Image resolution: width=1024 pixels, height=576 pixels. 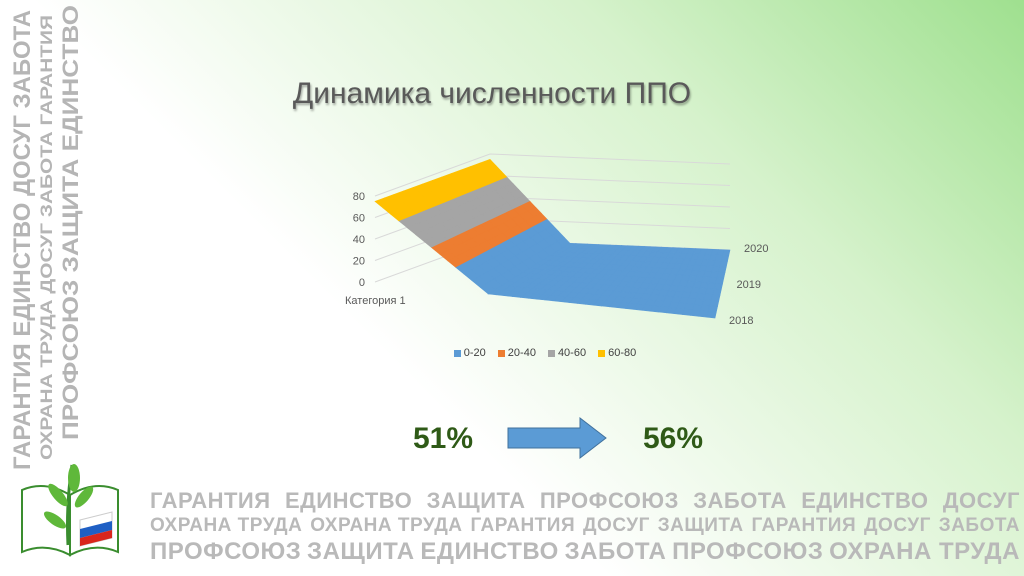 What do you see at coordinates (756, 249) in the screenshot?
I see `series-label: 2020` at bounding box center [756, 249].